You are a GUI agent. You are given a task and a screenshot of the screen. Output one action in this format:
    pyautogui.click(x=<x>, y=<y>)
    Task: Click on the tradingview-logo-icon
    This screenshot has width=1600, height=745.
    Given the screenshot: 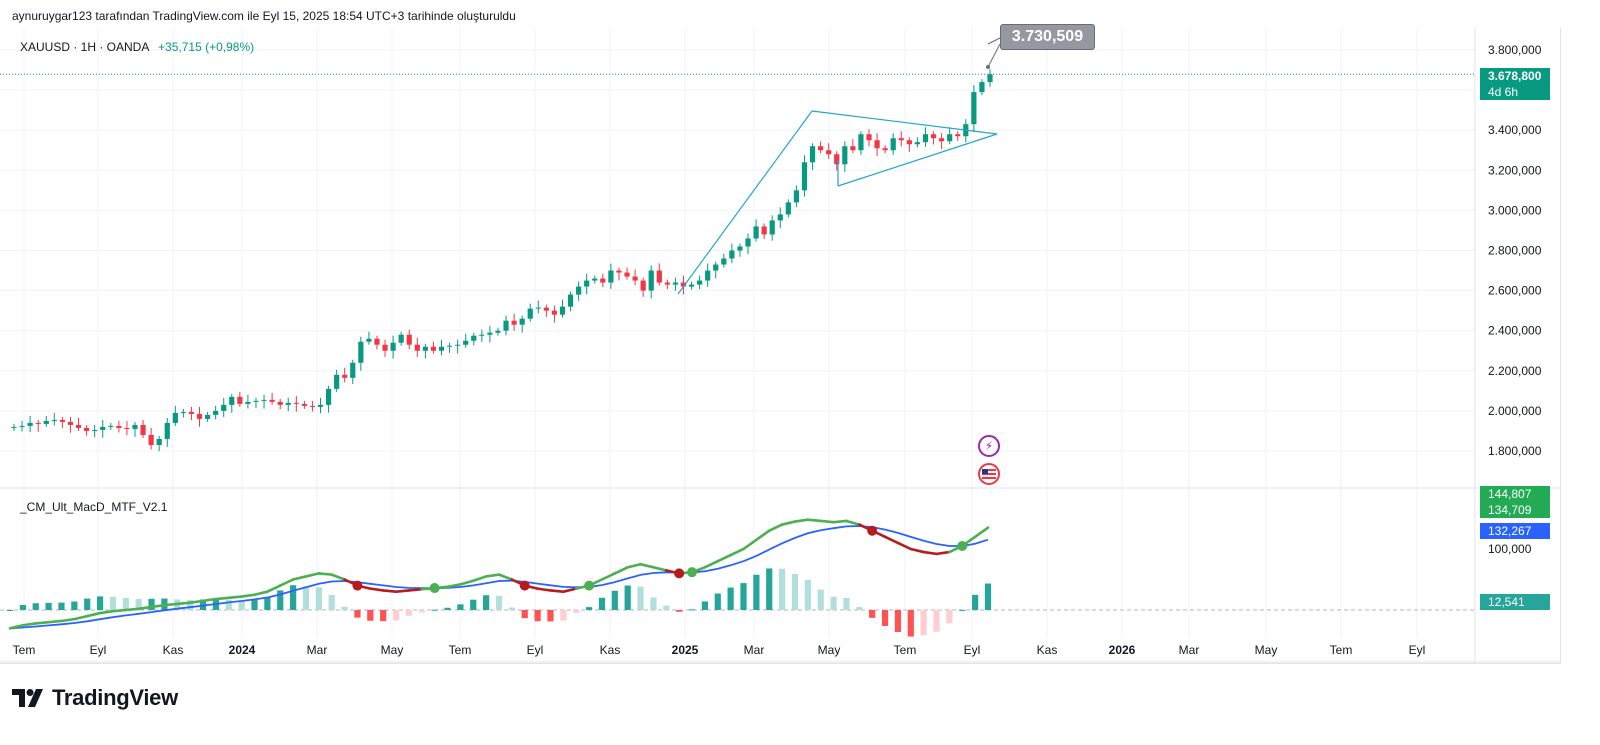 What is the action you would take?
    pyautogui.click(x=27, y=698)
    